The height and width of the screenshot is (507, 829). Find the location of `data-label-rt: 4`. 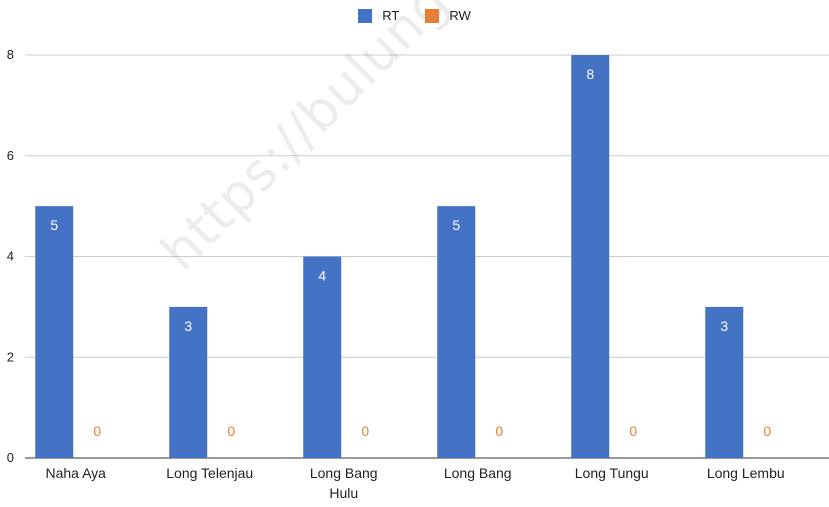

data-label-rt: 4 is located at coordinates (322, 276).